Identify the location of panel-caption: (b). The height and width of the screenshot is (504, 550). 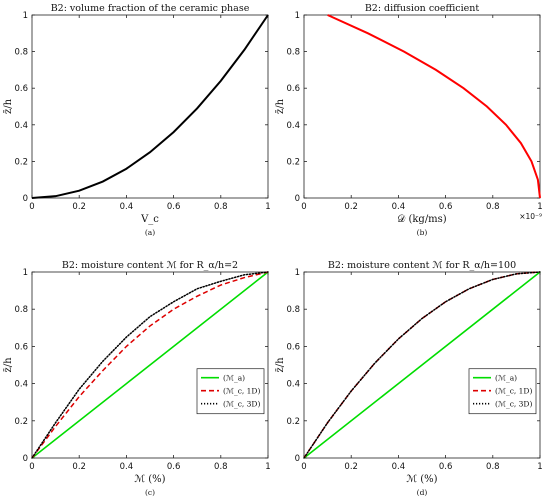
(422, 232).